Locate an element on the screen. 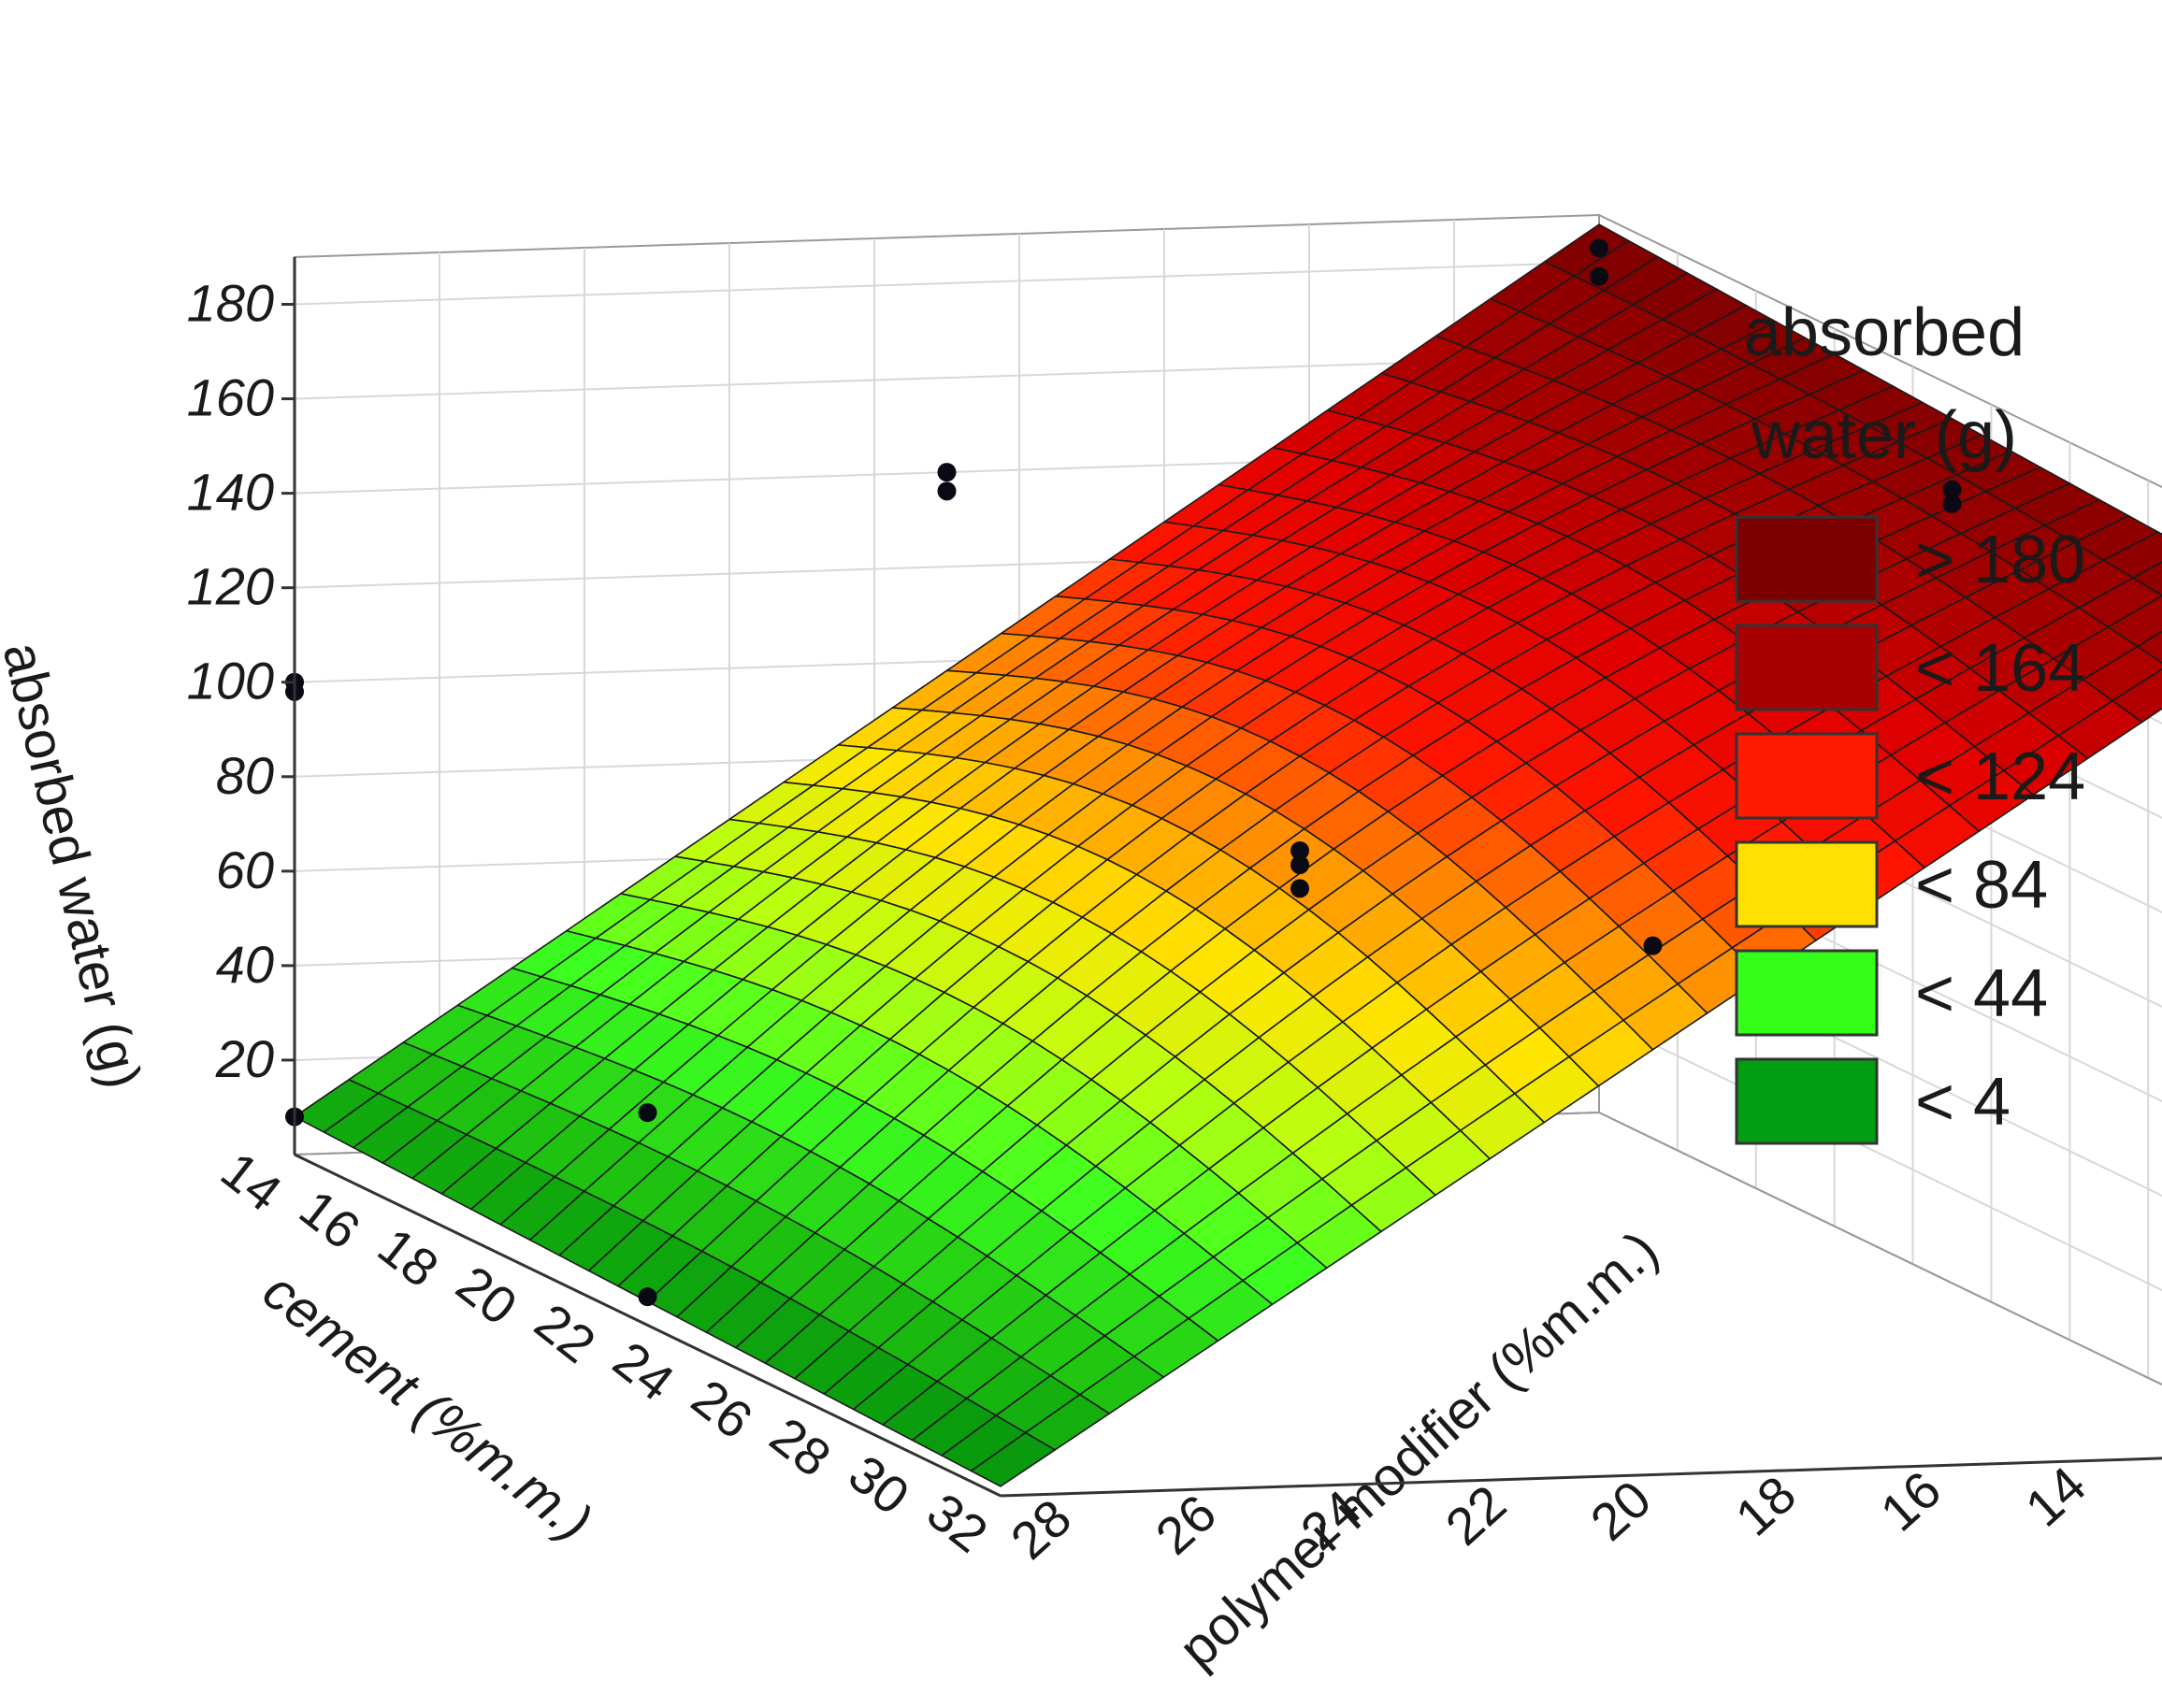 This screenshot has height=1708, width=2162. z-axis-label: absorbed water (g) is located at coordinates (76, 865).